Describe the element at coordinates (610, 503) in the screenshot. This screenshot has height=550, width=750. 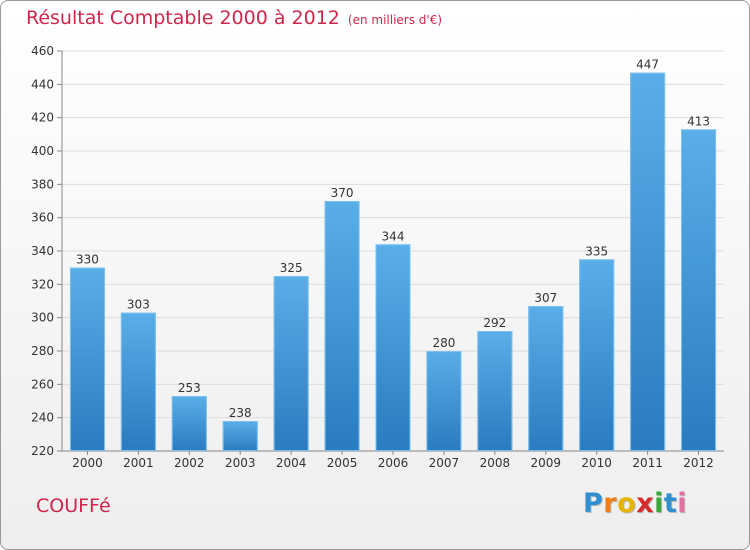
I see `logo-letter: r` at that location.